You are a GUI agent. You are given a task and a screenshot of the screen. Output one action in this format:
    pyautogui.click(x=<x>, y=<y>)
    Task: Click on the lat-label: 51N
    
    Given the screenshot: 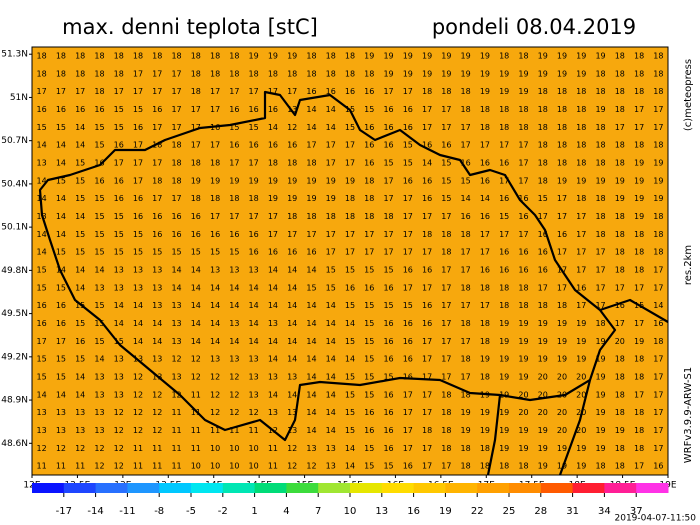 What is the action you would take?
    pyautogui.click(x=19, y=98)
    